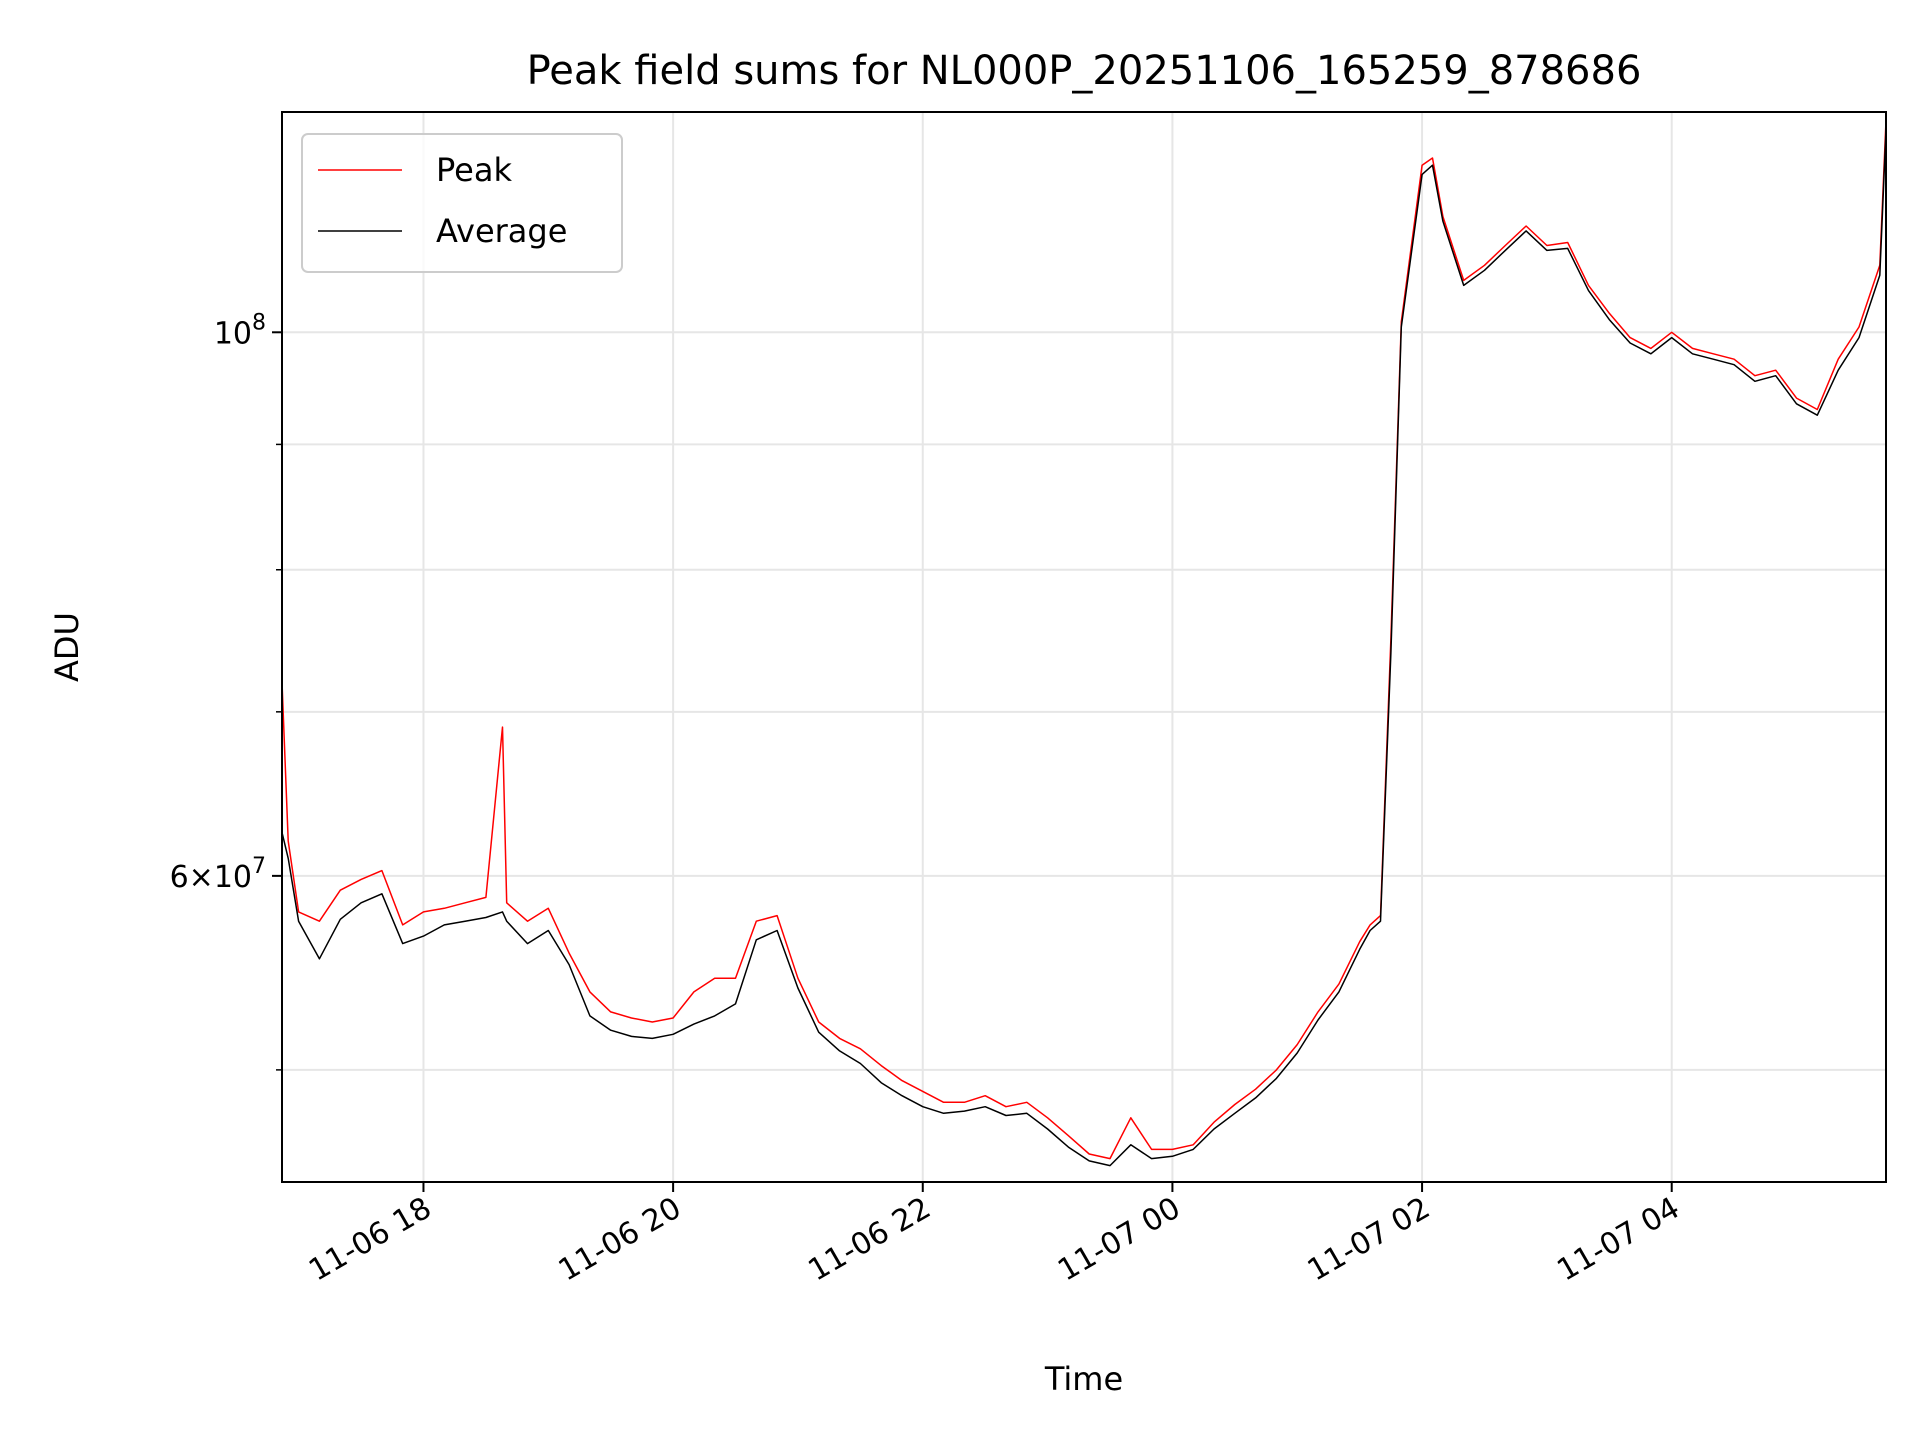  Describe the element at coordinates (259, 866) in the screenshot. I see `y-tick-exponent: 7` at that location.